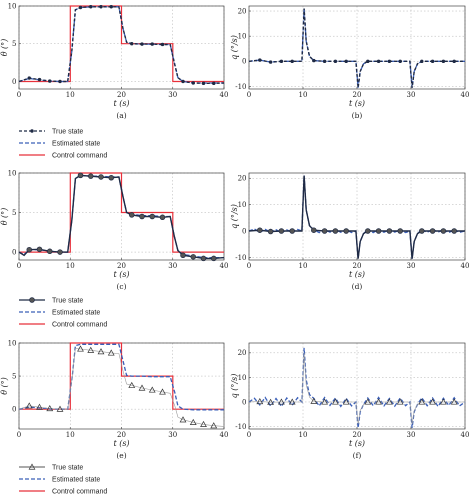  I want to click on legend-label-true: True state, so click(67, 468).